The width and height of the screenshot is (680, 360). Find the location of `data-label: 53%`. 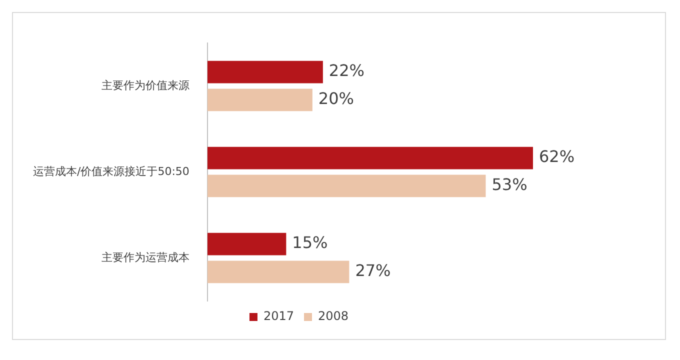

data-label: 53% is located at coordinates (510, 184).